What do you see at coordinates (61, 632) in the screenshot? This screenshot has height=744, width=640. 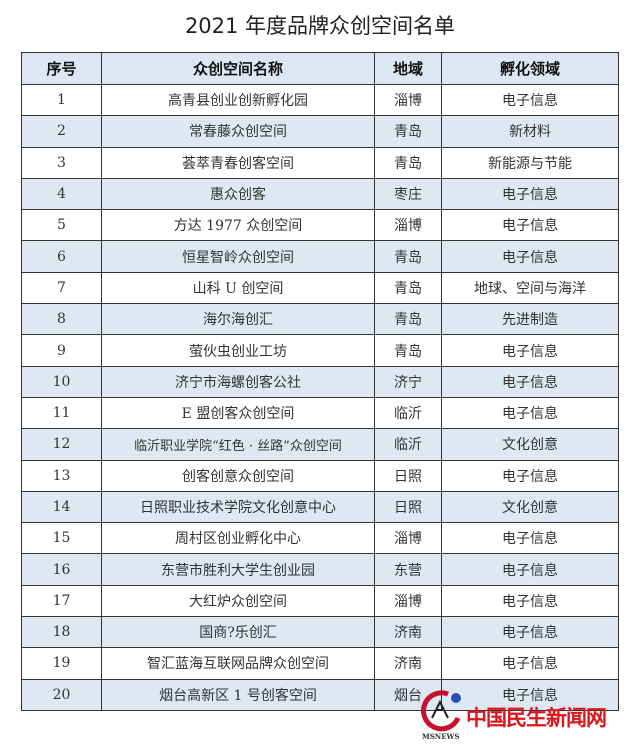 I see `row-index: 18` at bounding box center [61, 632].